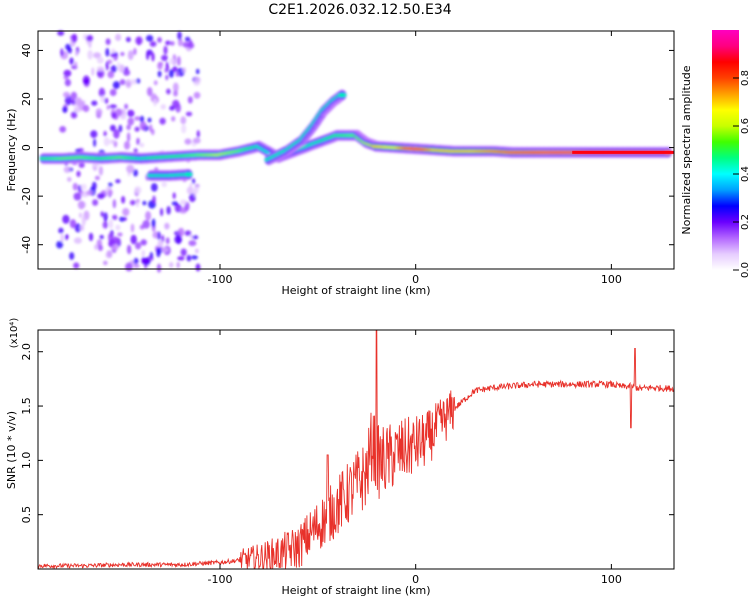 The image size is (750, 600). What do you see at coordinates (26, 245) in the screenshot?
I see `heatmap-y-tick-label: -40` at bounding box center [26, 245].